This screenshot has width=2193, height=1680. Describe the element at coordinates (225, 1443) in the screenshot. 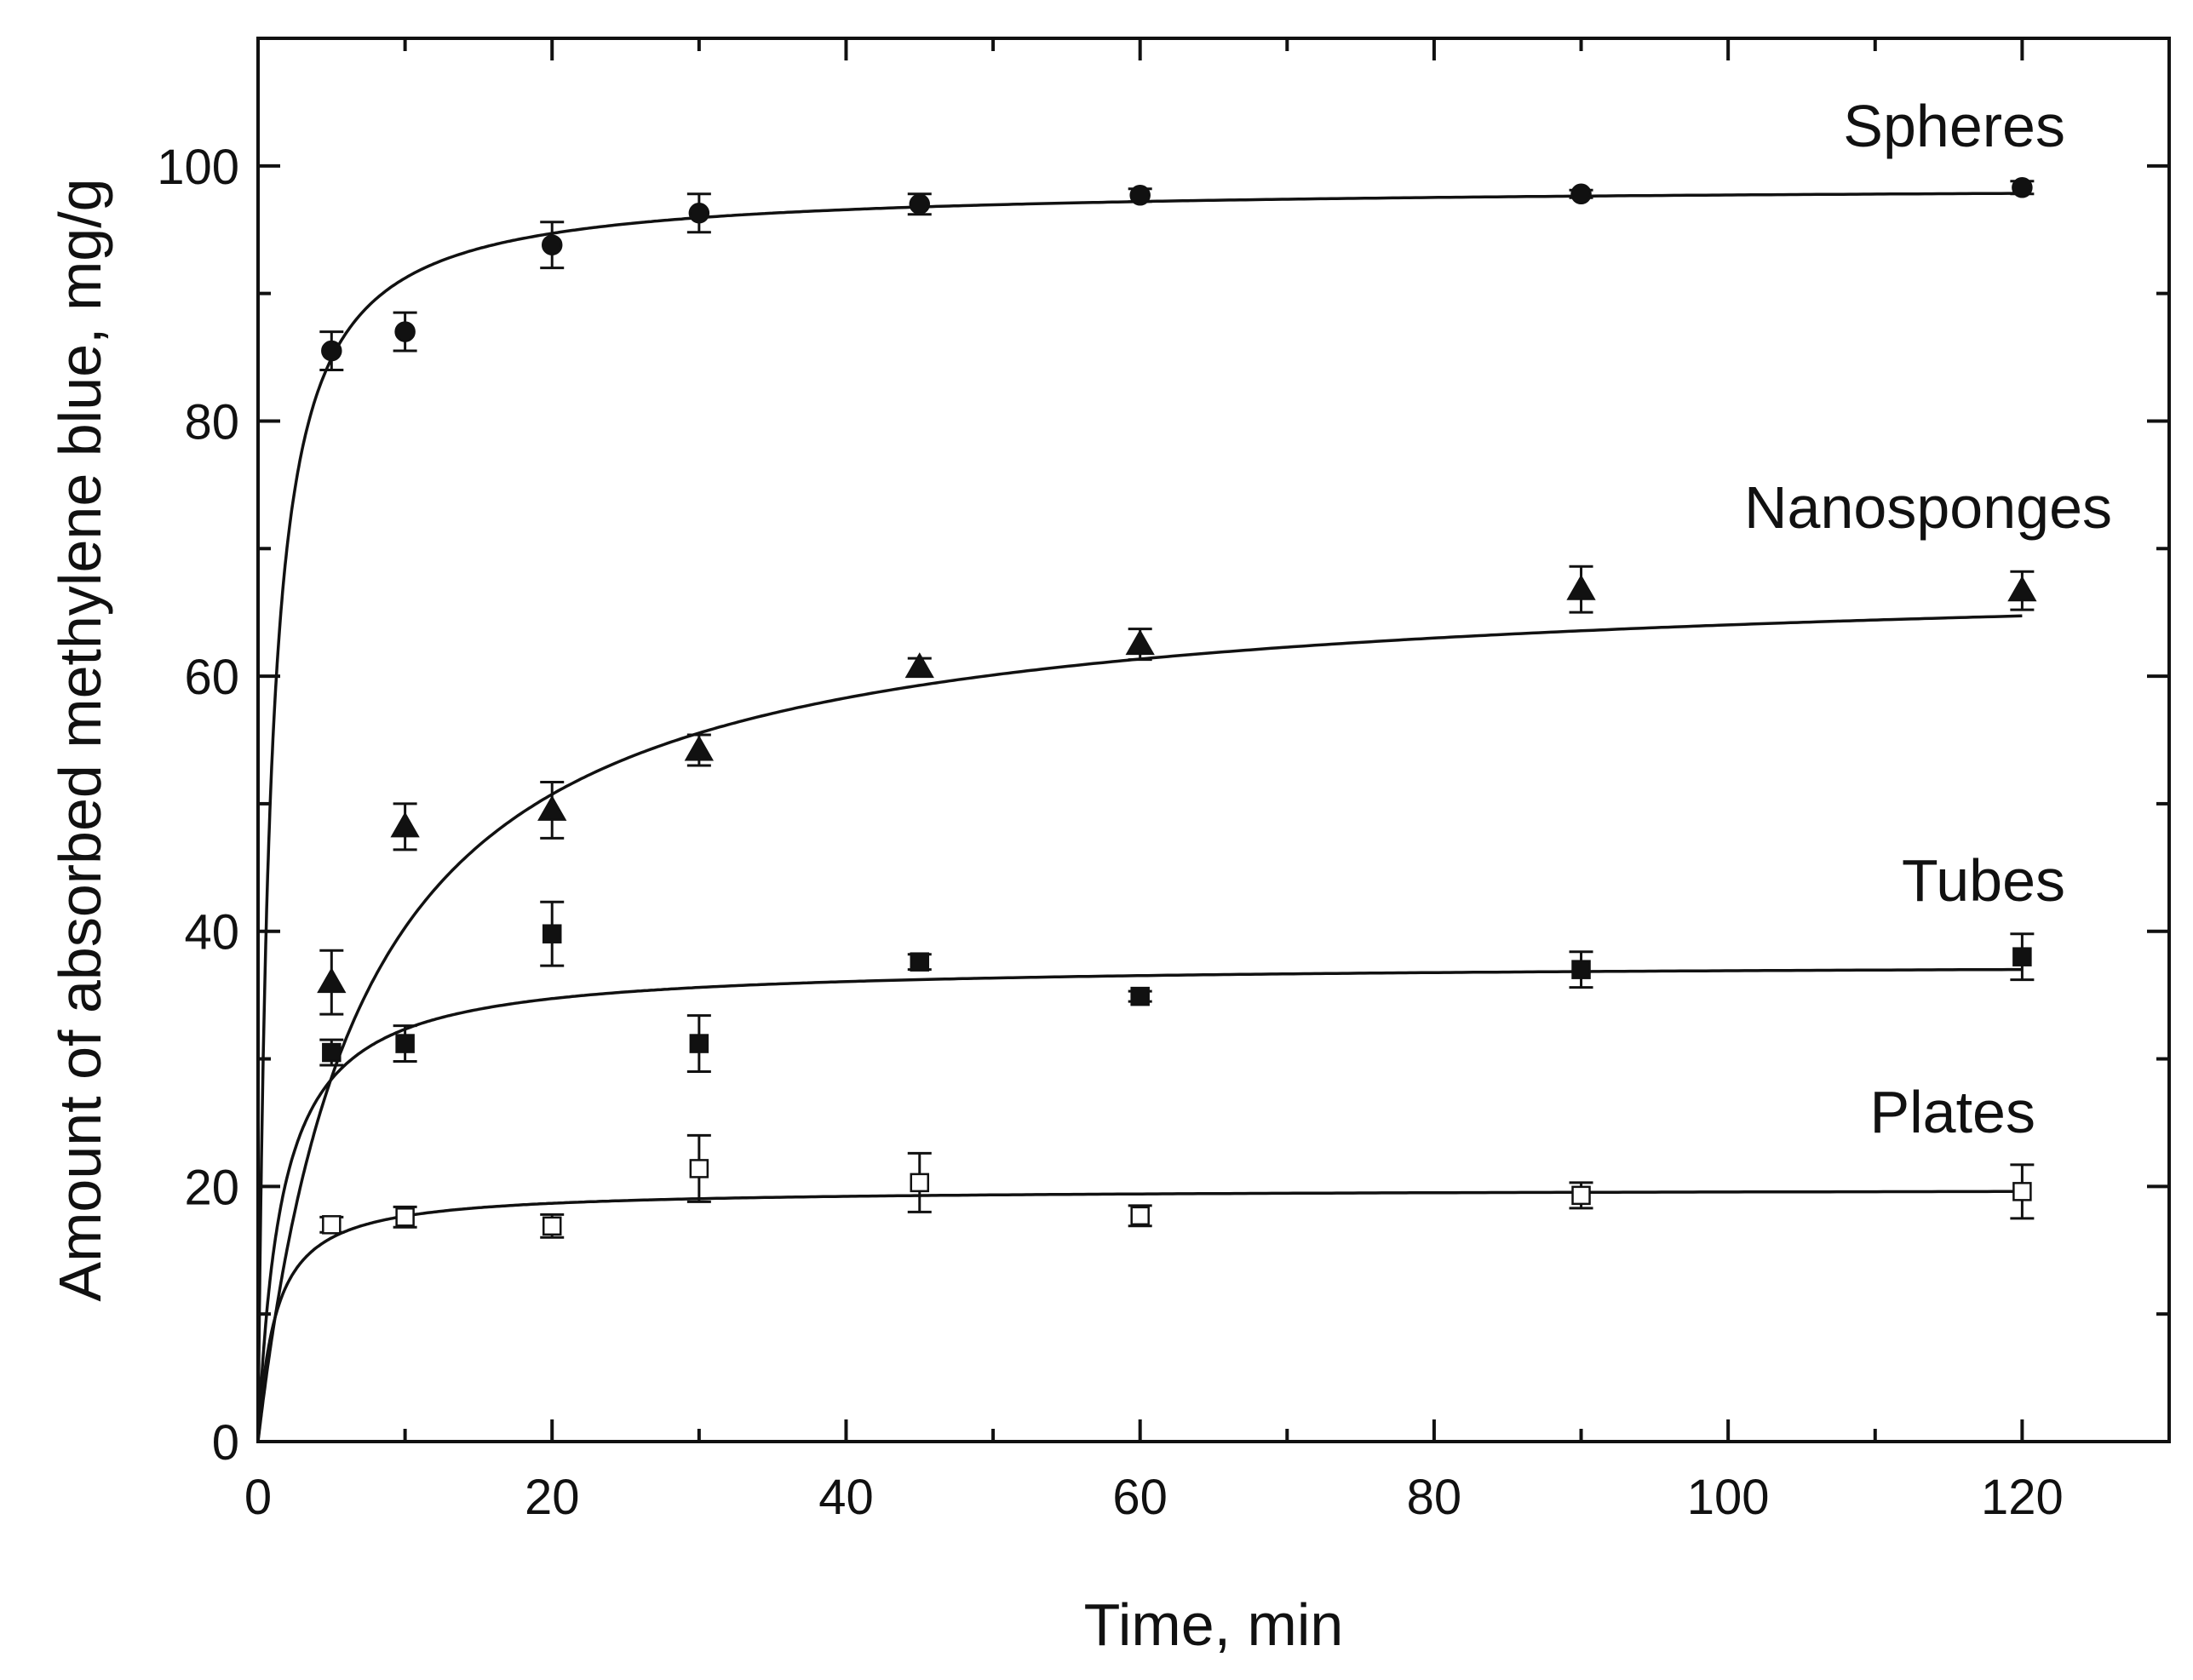

I see `y-tick-label: 0` at that location.